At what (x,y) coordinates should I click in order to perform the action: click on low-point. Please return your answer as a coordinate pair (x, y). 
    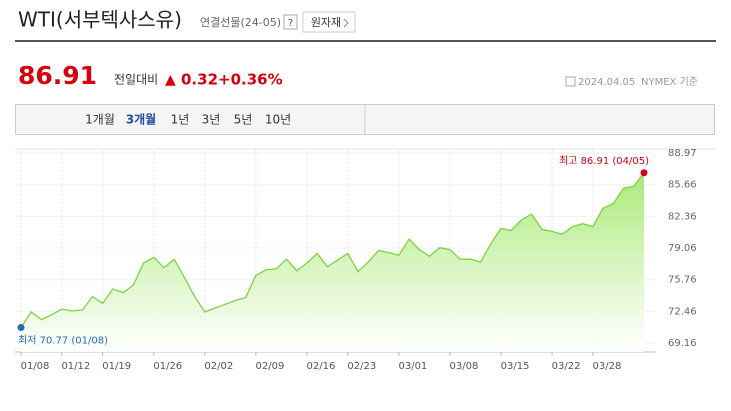
    Looking at the image, I should click on (21, 328).